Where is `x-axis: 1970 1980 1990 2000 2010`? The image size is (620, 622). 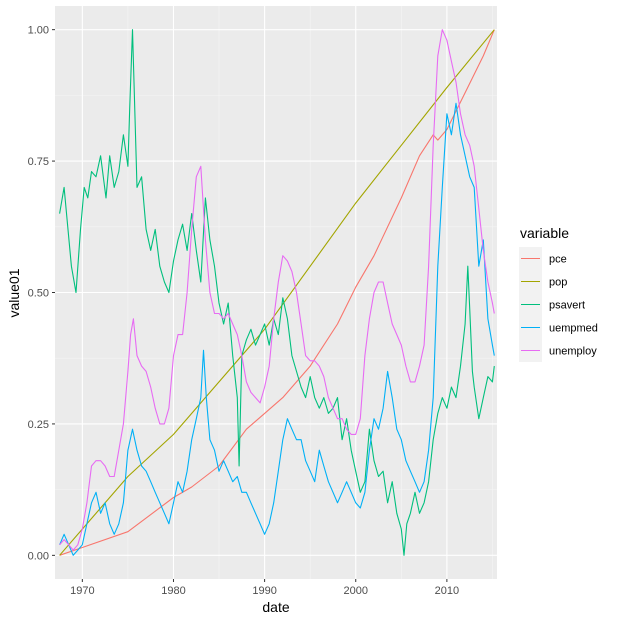
x-axis: 1970 1980 1990 2000 2010 is located at coordinates (264, 588).